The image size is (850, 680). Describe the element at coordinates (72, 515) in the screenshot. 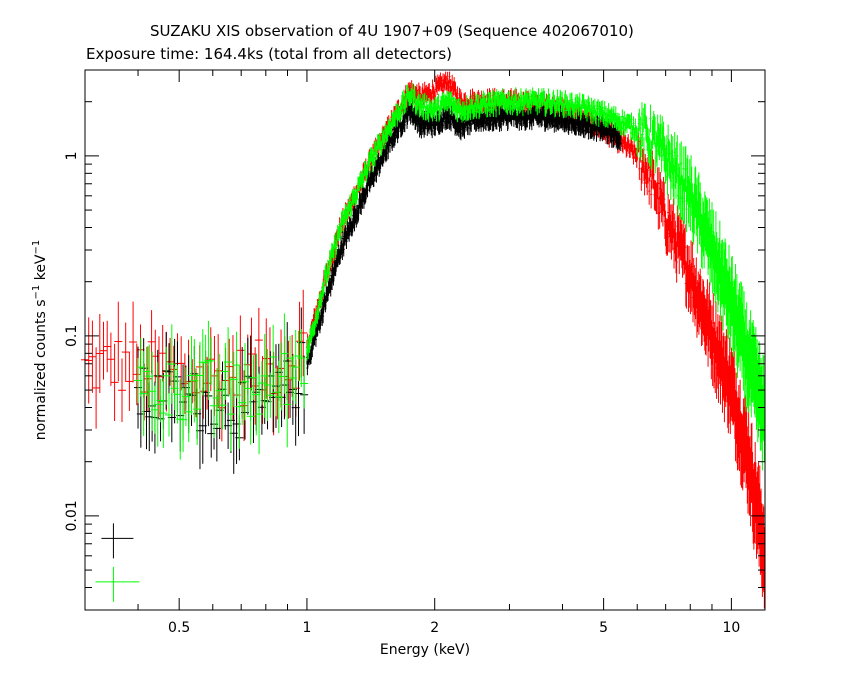

I see `y-tick-label: 0.01` at that location.